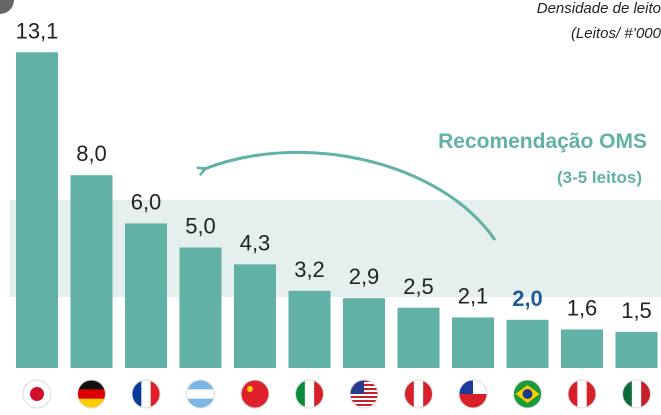 The width and height of the screenshot is (661, 415). Describe the element at coordinates (636, 310) in the screenshot. I see `value-label: 1,5` at that location.